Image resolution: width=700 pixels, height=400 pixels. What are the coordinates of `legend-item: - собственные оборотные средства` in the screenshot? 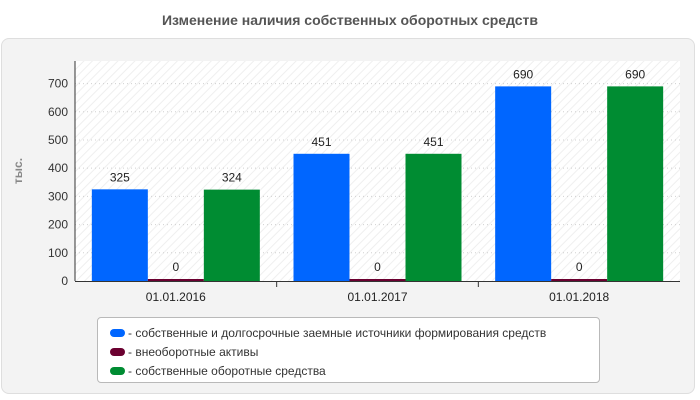 It's located at (354, 370).